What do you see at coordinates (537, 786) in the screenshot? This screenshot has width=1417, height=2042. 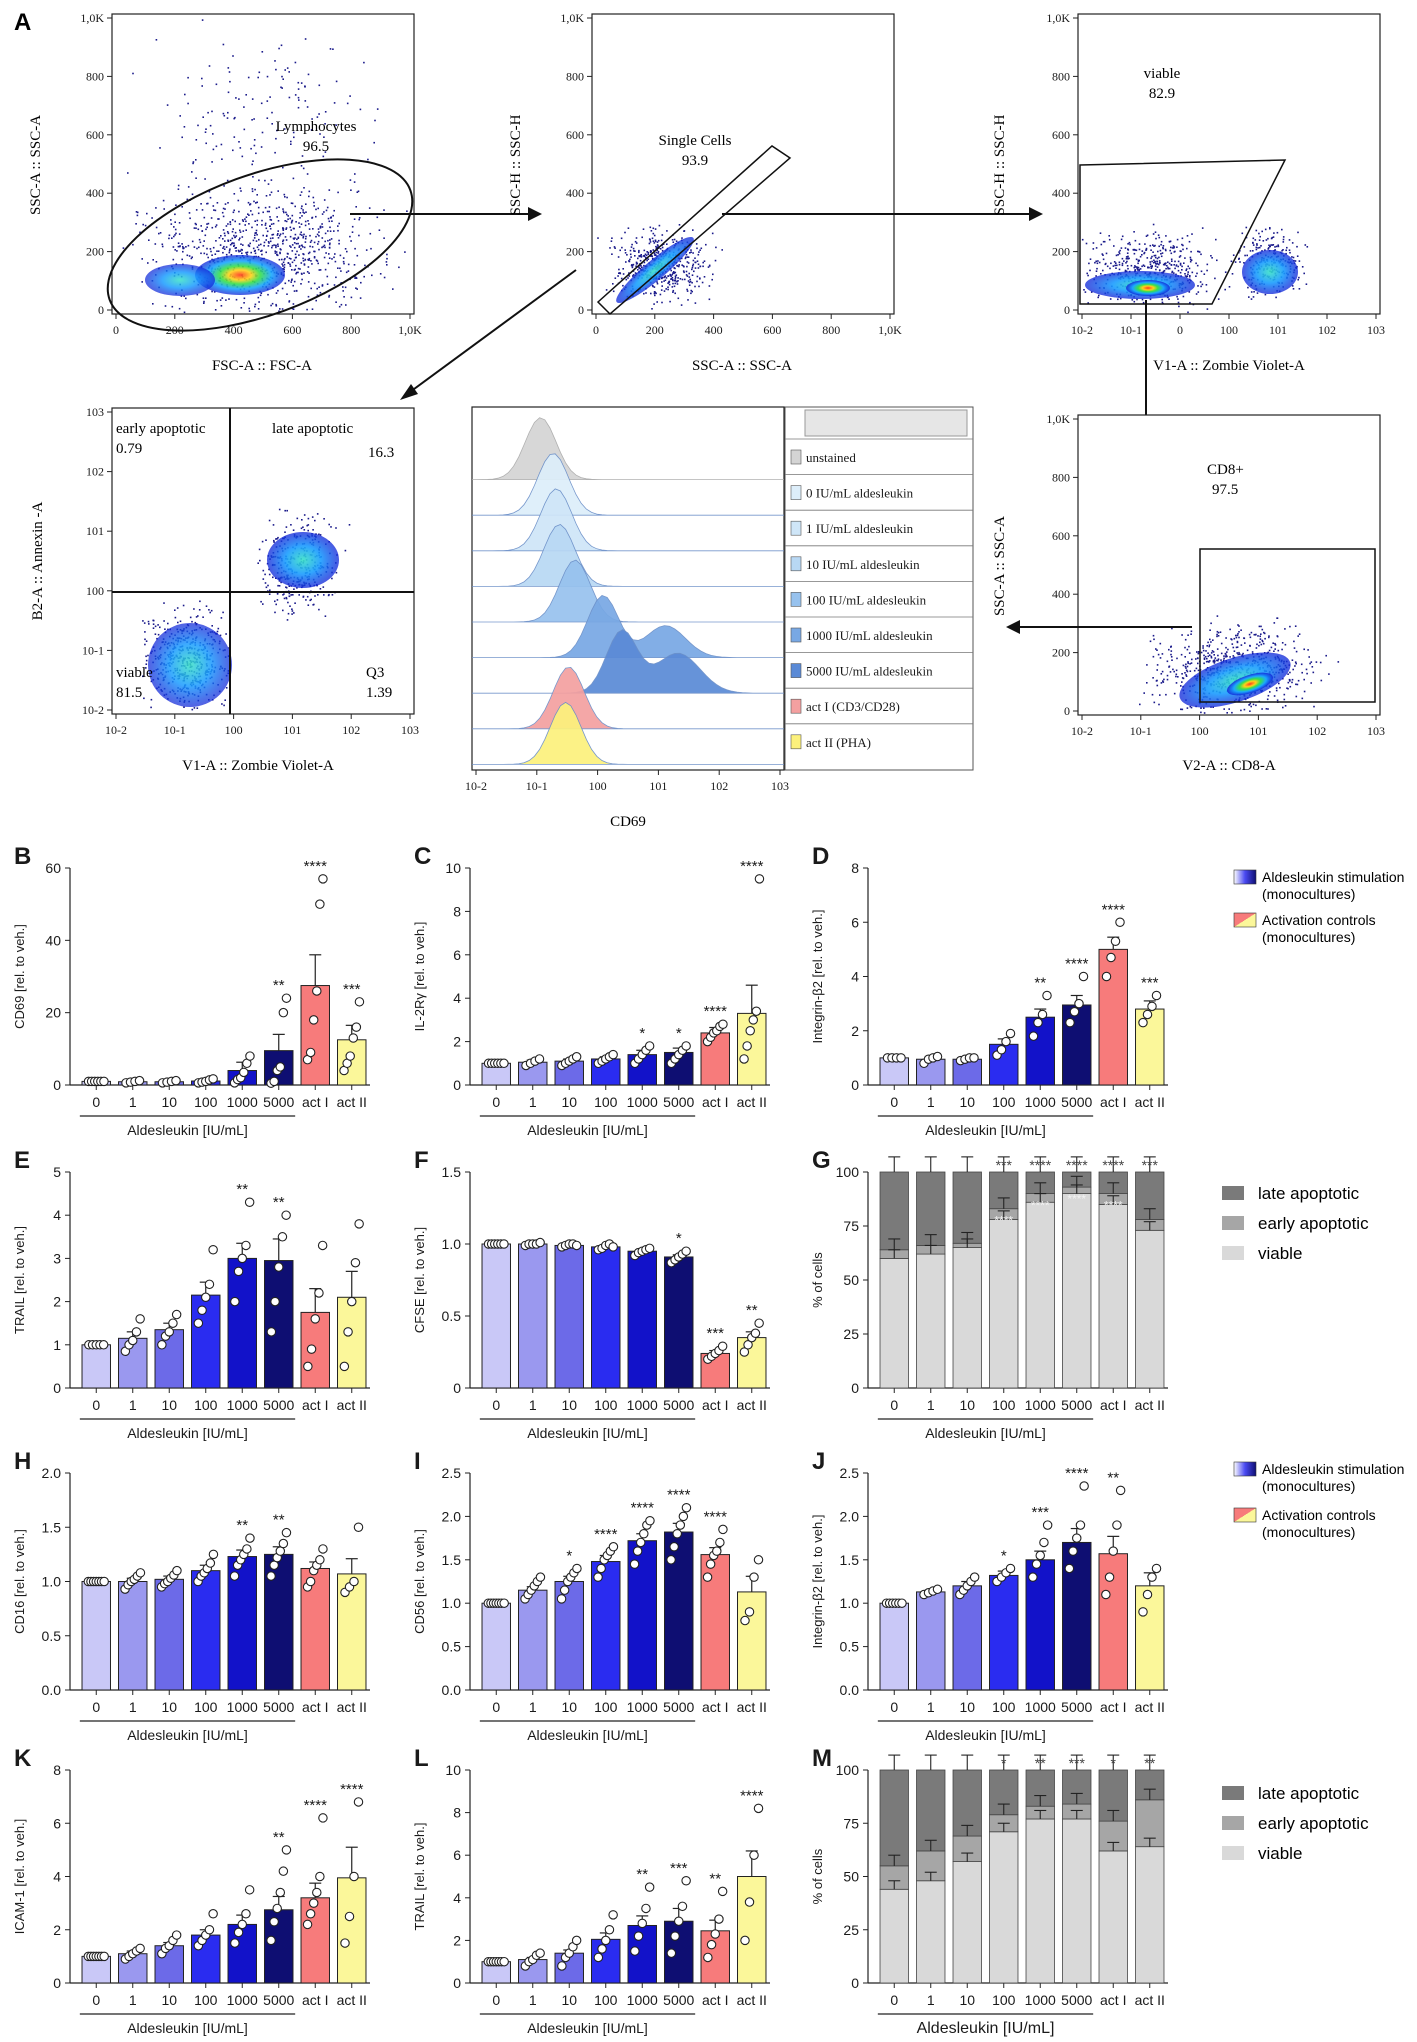 I see `x-tick-label: 10⁻¹` at bounding box center [537, 786].